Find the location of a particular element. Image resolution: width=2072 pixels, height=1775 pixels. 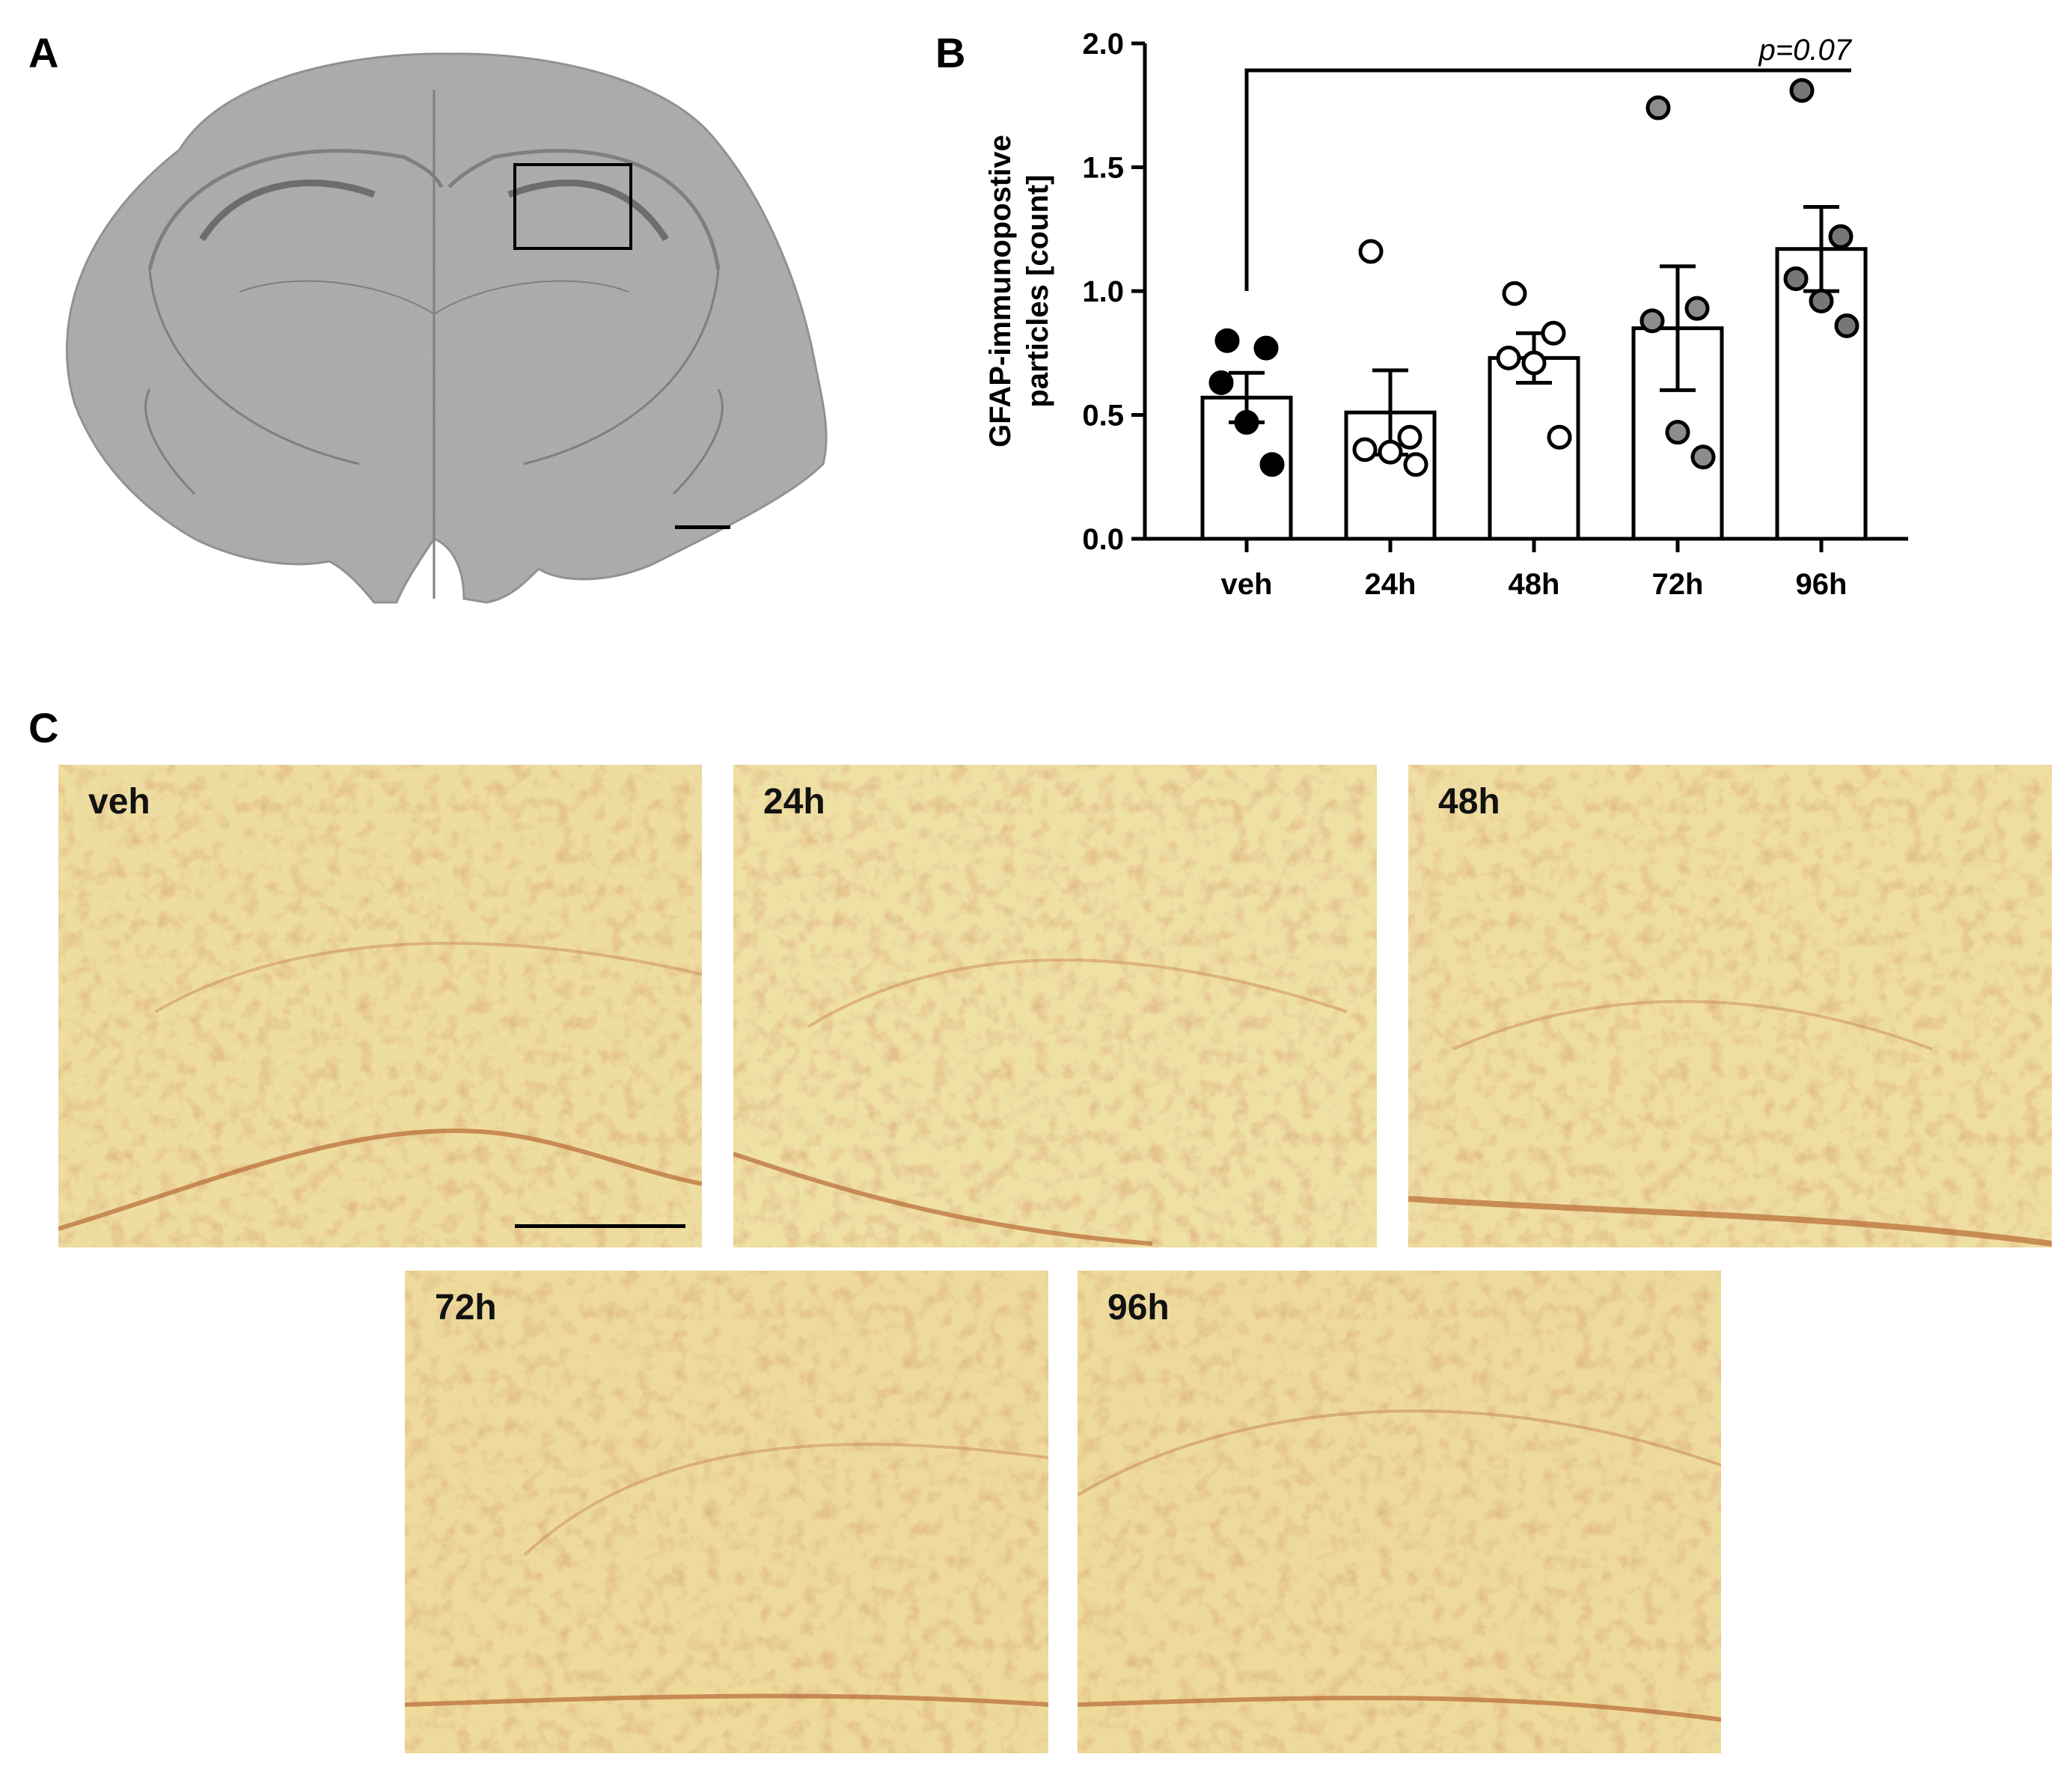

micrograph-48h: 48h is located at coordinates (1730, 1006).